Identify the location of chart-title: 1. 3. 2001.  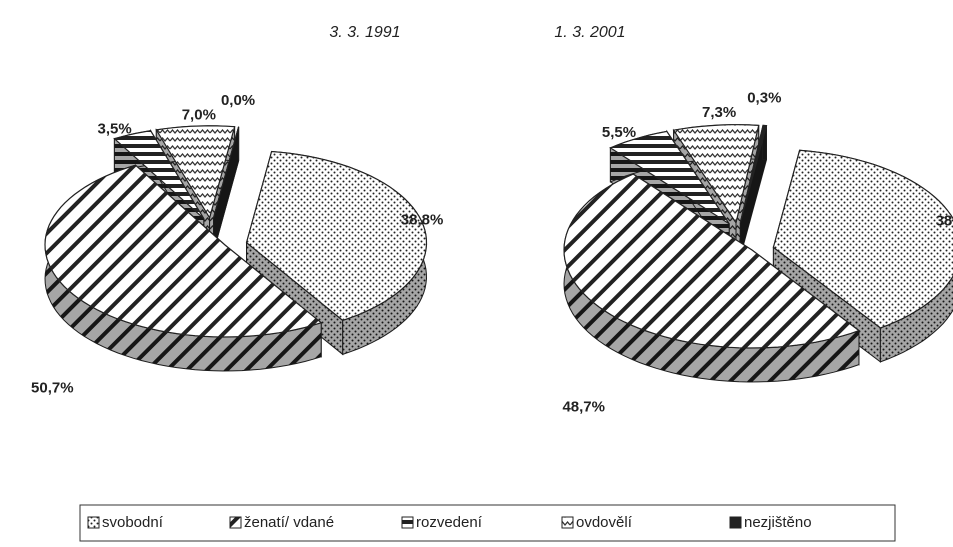
(589, 32).